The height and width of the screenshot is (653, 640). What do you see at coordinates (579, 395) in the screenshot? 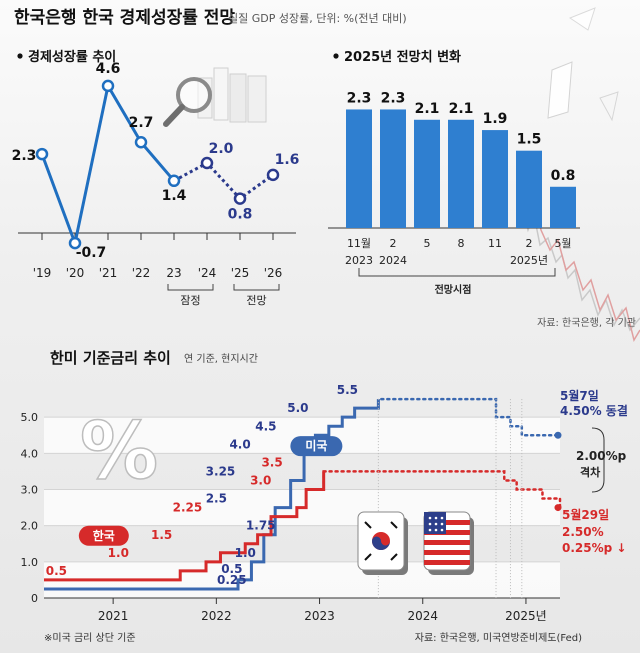
I see `us-date-label: 5월7일` at bounding box center [579, 395].